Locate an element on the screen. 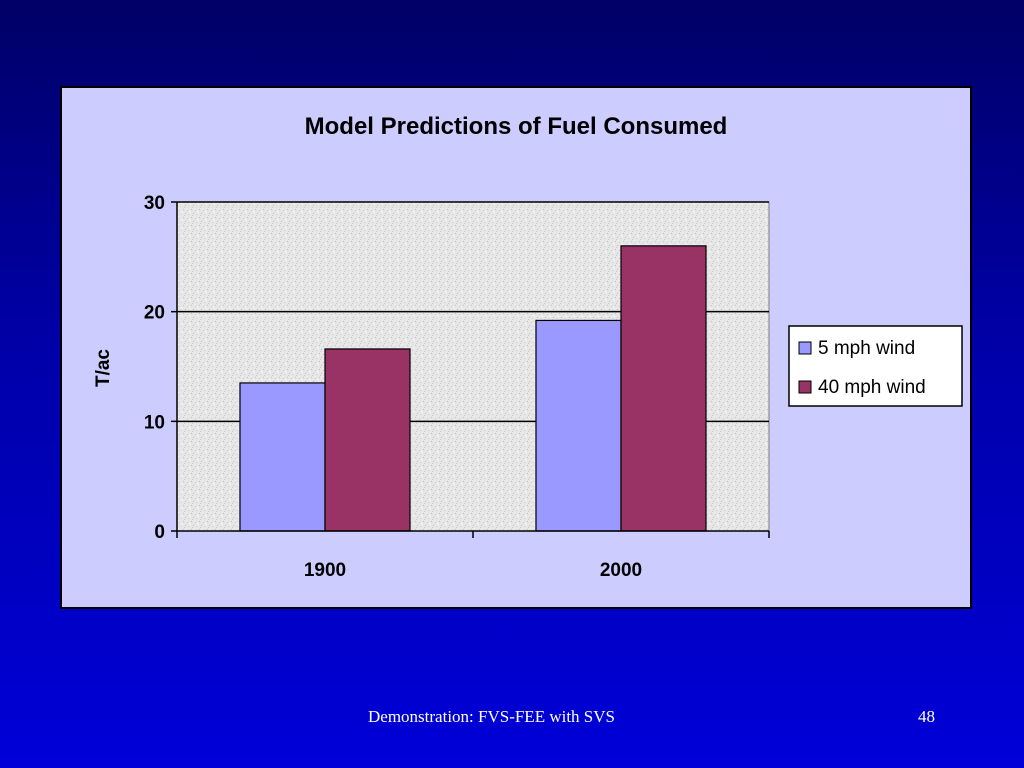  legend-box is located at coordinates (875, 366).